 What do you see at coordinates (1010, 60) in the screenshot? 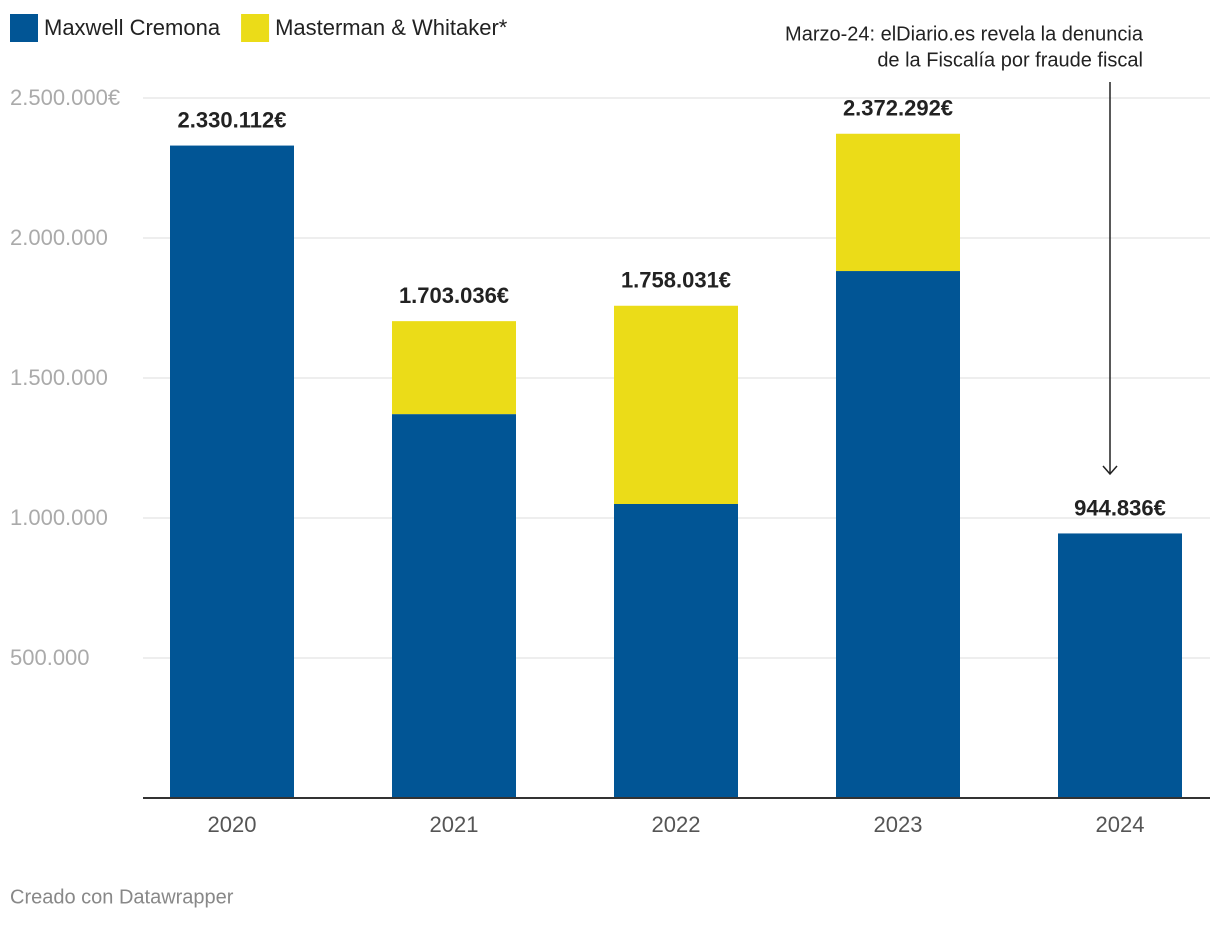
I see `annotation: de la Fiscalía por fraude fiscal` at bounding box center [1010, 60].